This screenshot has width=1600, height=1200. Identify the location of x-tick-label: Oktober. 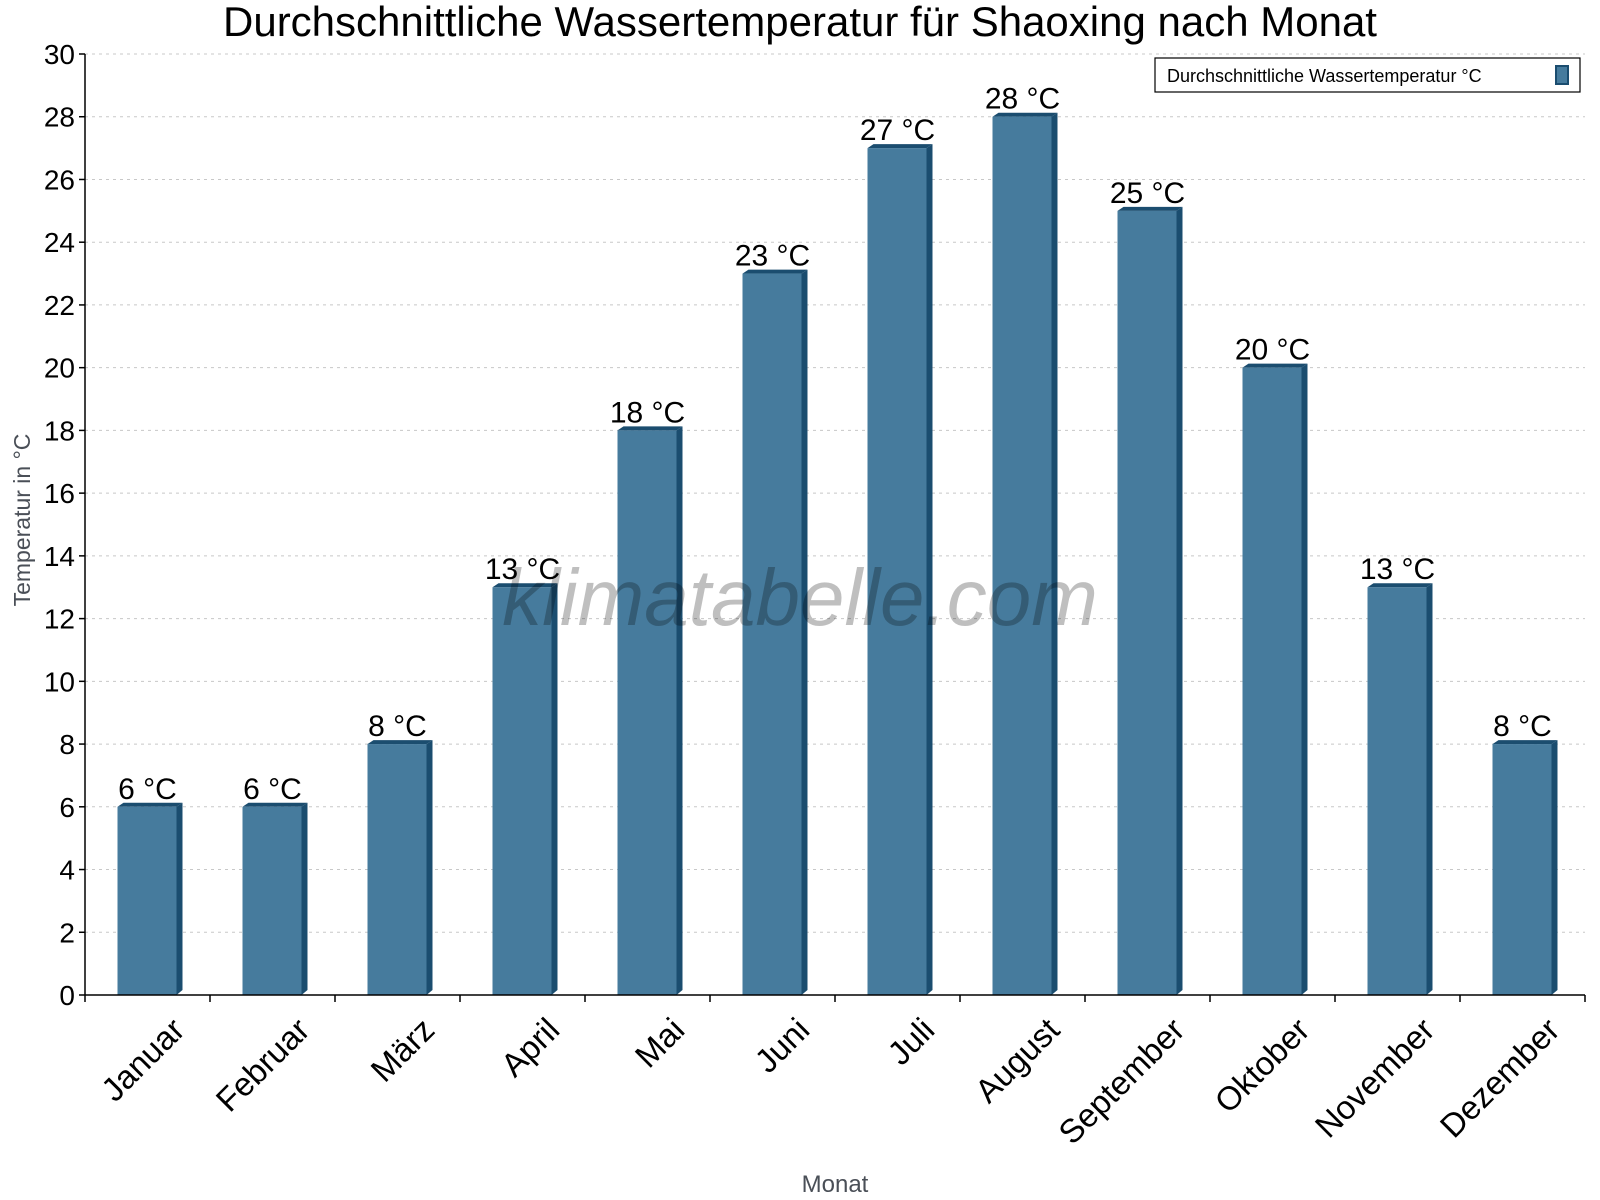
(1261, 1065).